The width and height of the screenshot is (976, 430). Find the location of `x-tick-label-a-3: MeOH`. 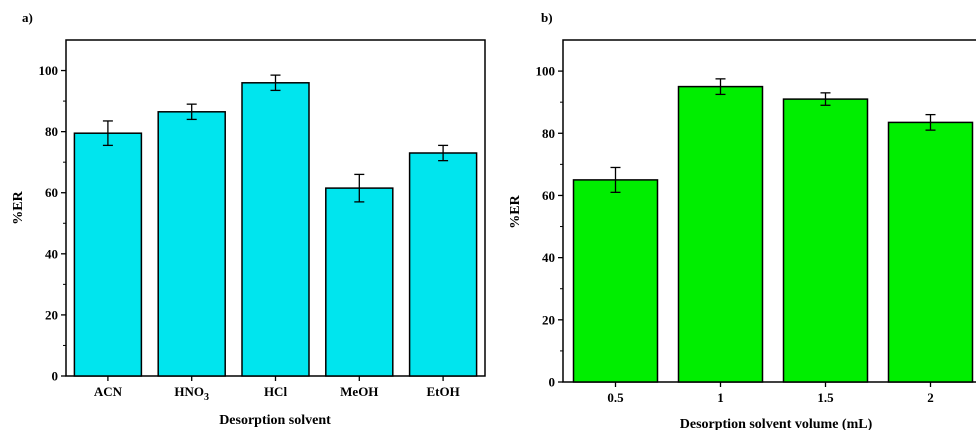

x-tick-label-a-3: MeOH is located at coordinates (359, 391).